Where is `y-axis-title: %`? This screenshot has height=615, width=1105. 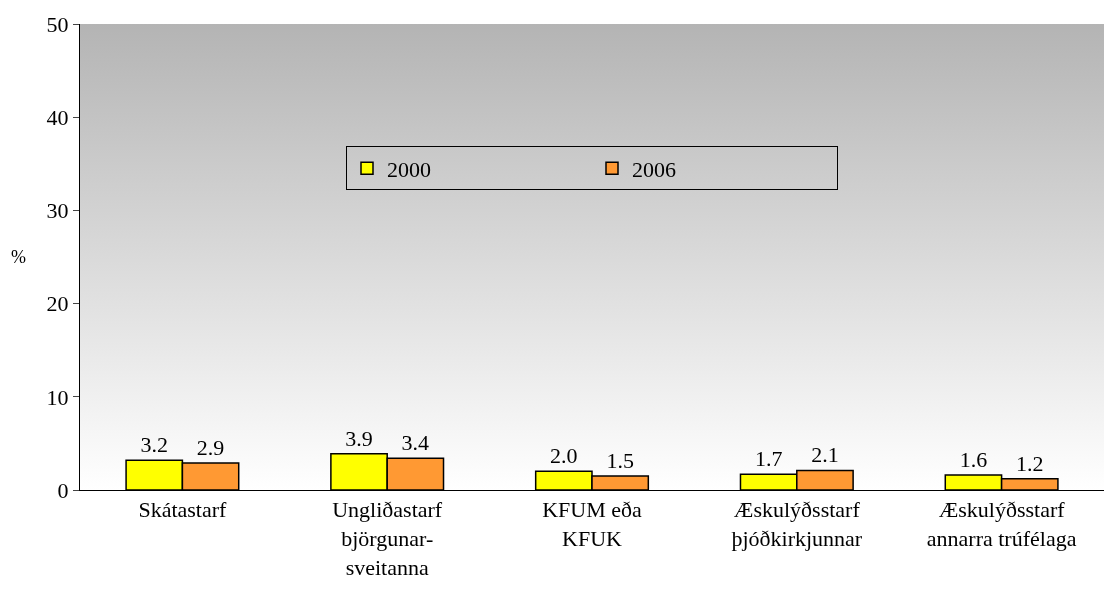
y-axis-title: % is located at coordinates (18, 257).